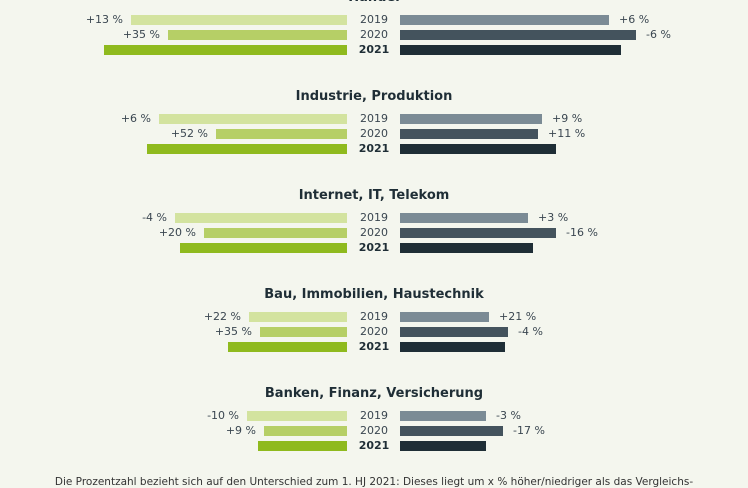 Image resolution: width=748 pixels, height=488 pixels. Describe the element at coordinates (374, 195) in the screenshot. I see `group-title: Internet, IT, Telekom` at that location.